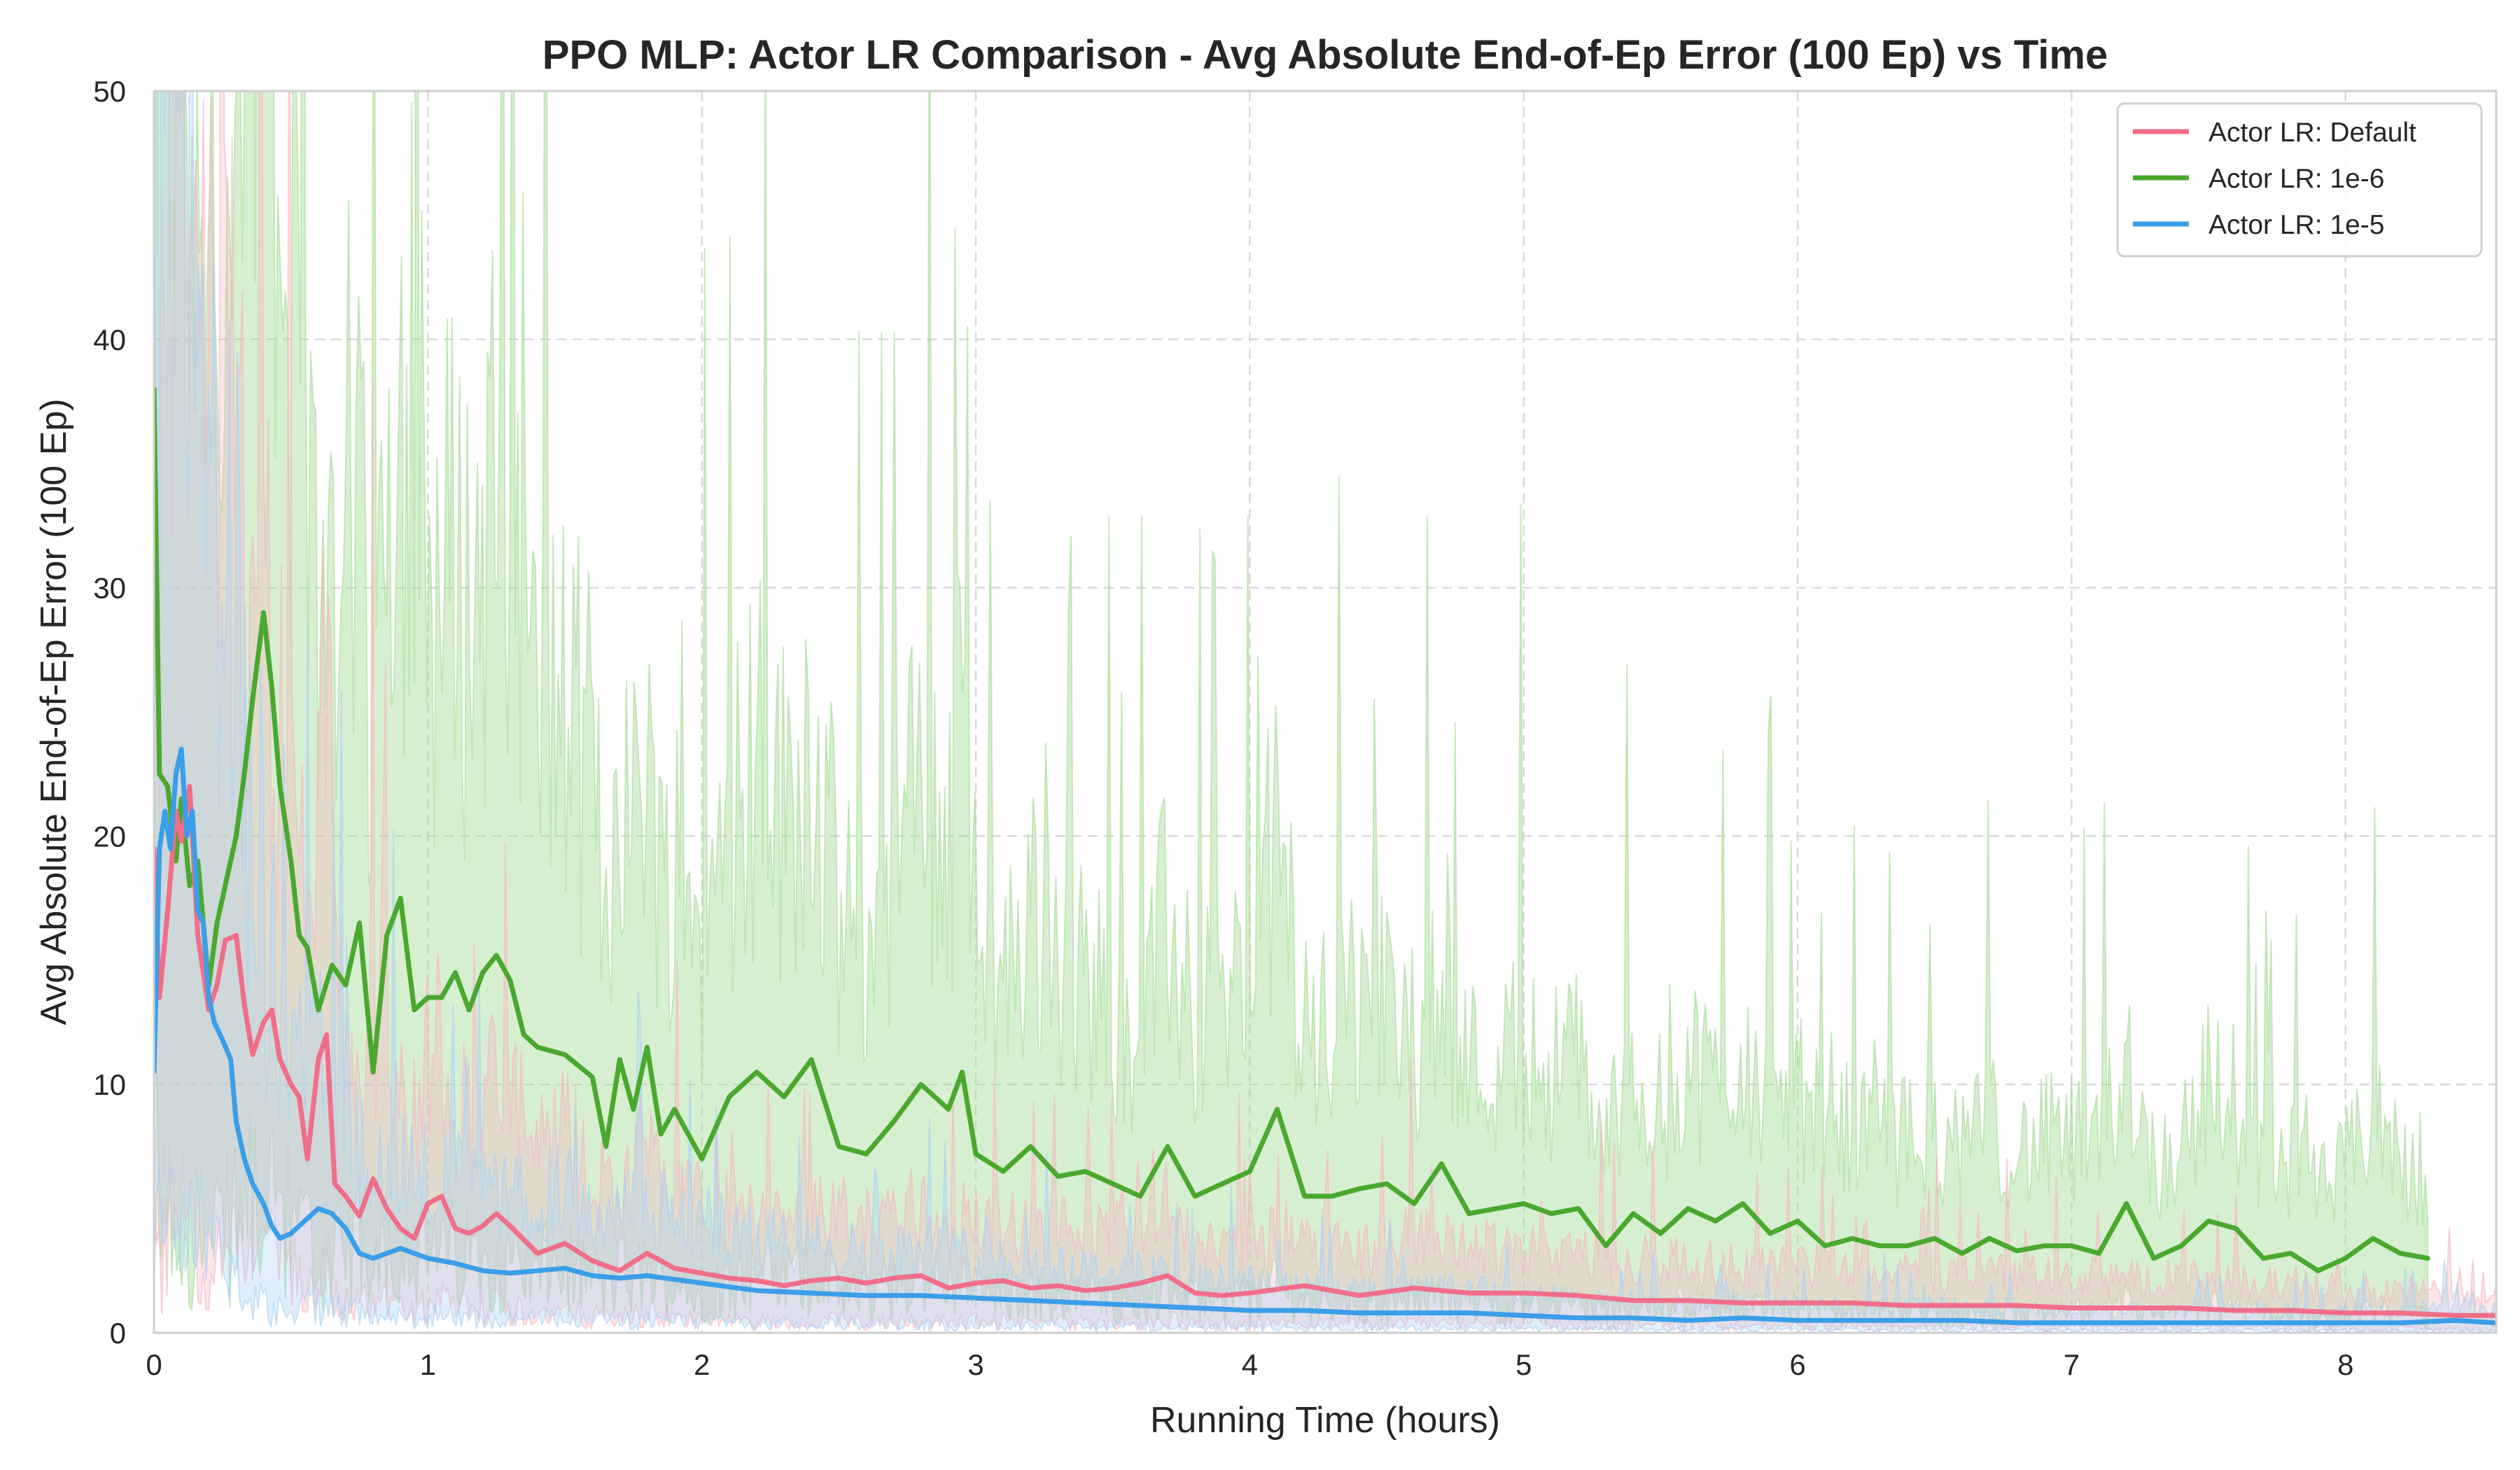  Describe the element at coordinates (2312, 133) in the screenshot. I see `legend-entry: Actor LR: Default` at that location.